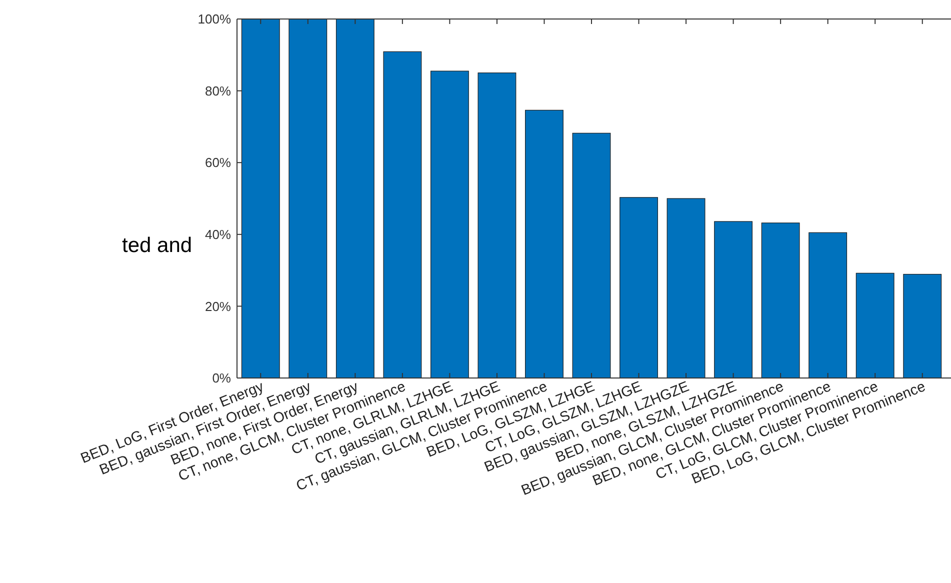 The width and height of the screenshot is (951, 583). I want to click on text: ted and, so click(157, 245).